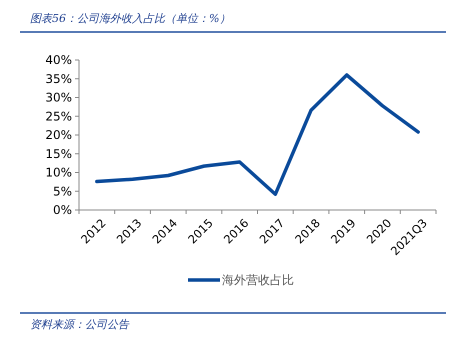 Image resolution: width=468 pixels, height=338 pixels. I want to click on y-tick-label: 20%, so click(58, 135).